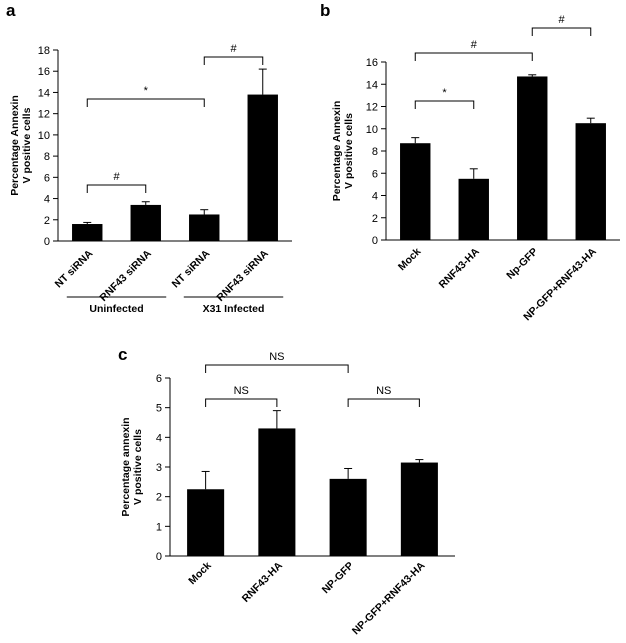 The height and width of the screenshot is (643, 626). What do you see at coordinates (234, 309) in the screenshot?
I see `group-label: X31 Infected` at bounding box center [234, 309].